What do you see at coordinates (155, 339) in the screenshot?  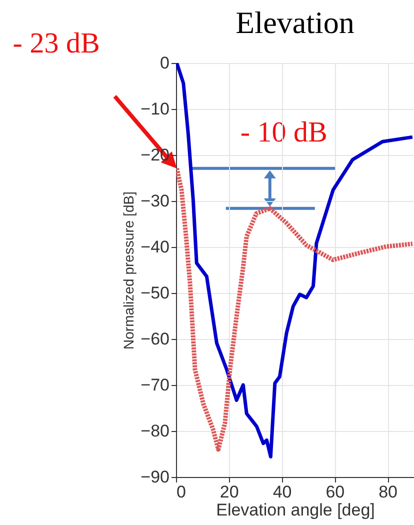 I see `y-tick-label: −60` at bounding box center [155, 339].